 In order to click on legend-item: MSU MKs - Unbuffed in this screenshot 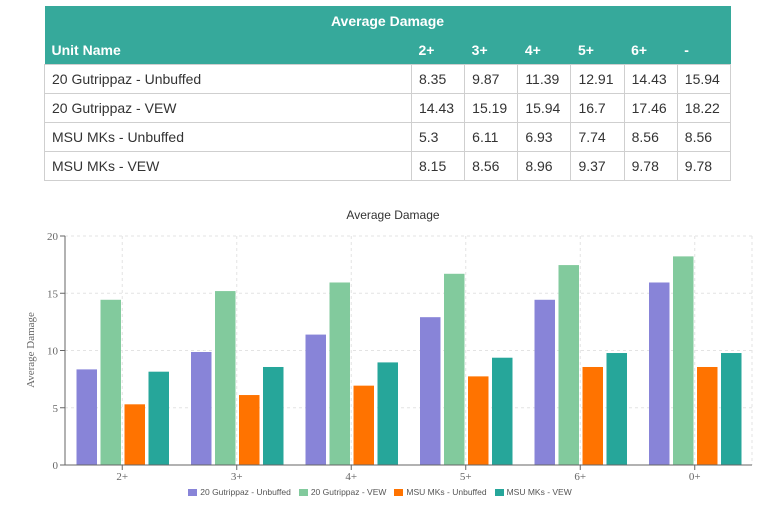, I will do `click(440, 492)`.